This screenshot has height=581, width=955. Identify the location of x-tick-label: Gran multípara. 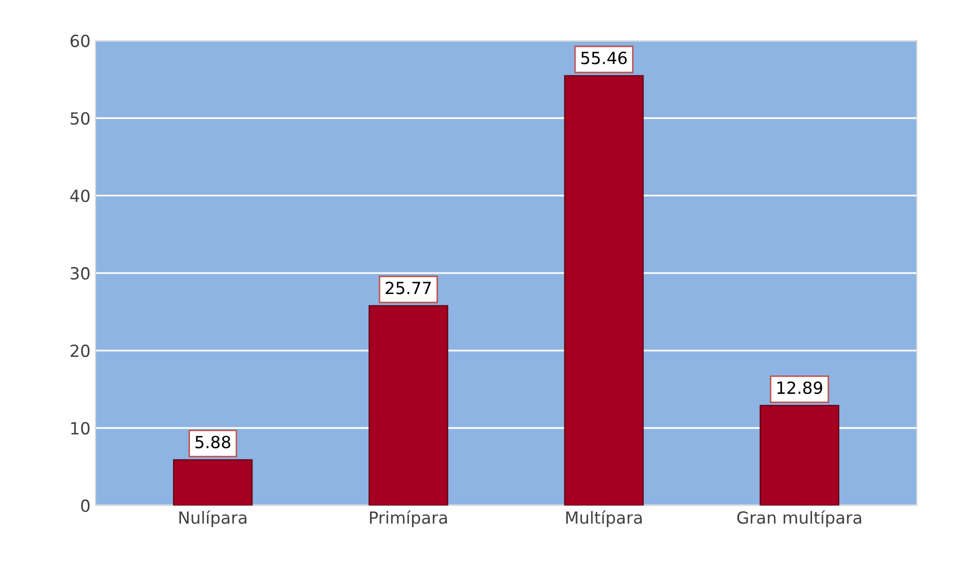
(799, 519).